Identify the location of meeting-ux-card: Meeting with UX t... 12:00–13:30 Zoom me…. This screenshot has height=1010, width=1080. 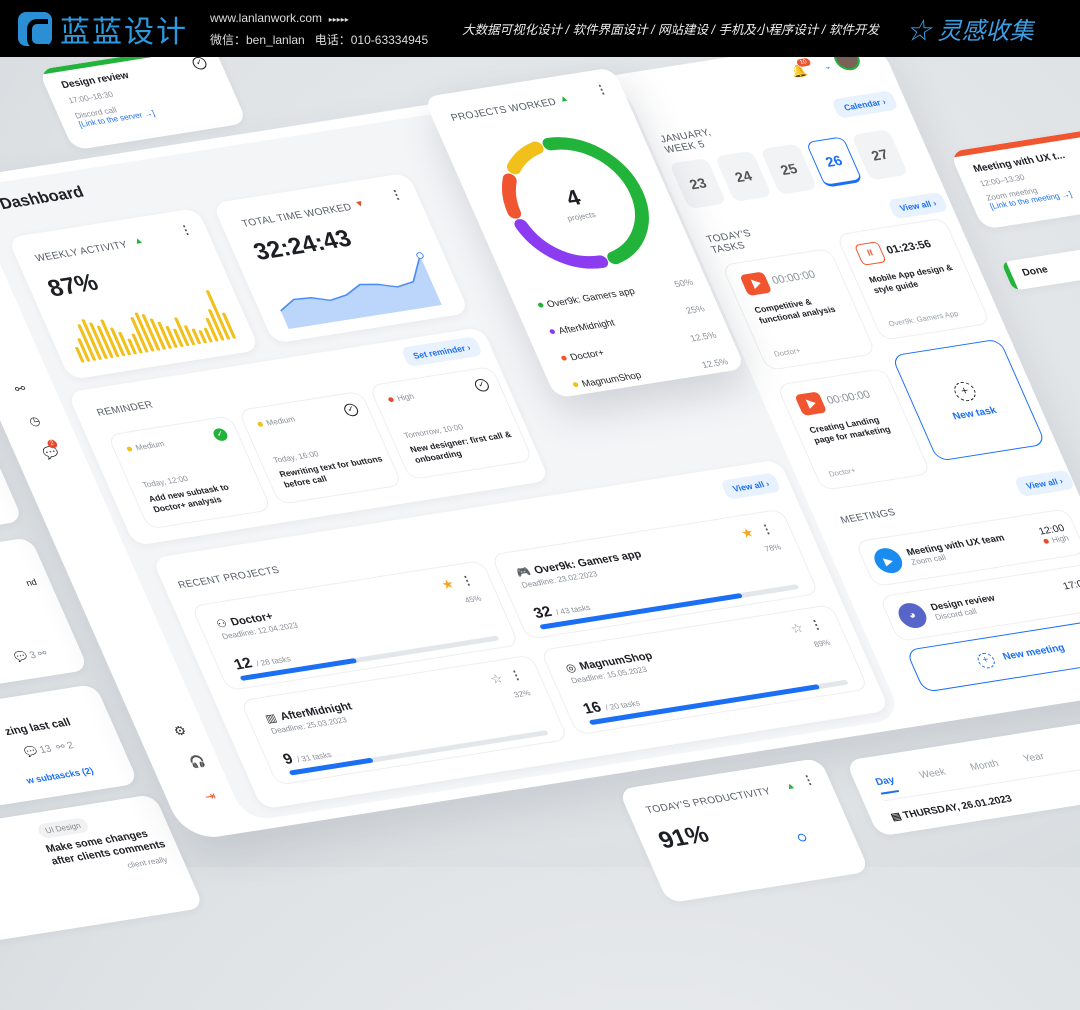
(1014, 177).